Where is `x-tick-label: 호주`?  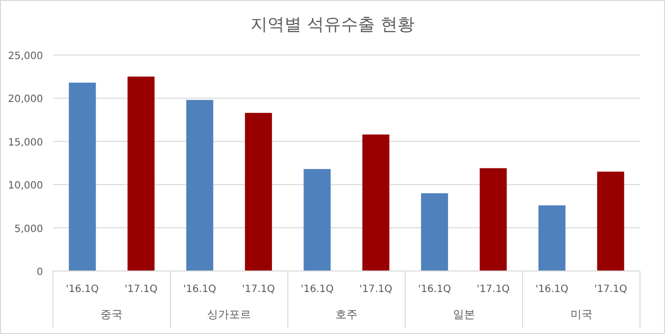
x-tick-label: 호주 is located at coordinates (347, 314).